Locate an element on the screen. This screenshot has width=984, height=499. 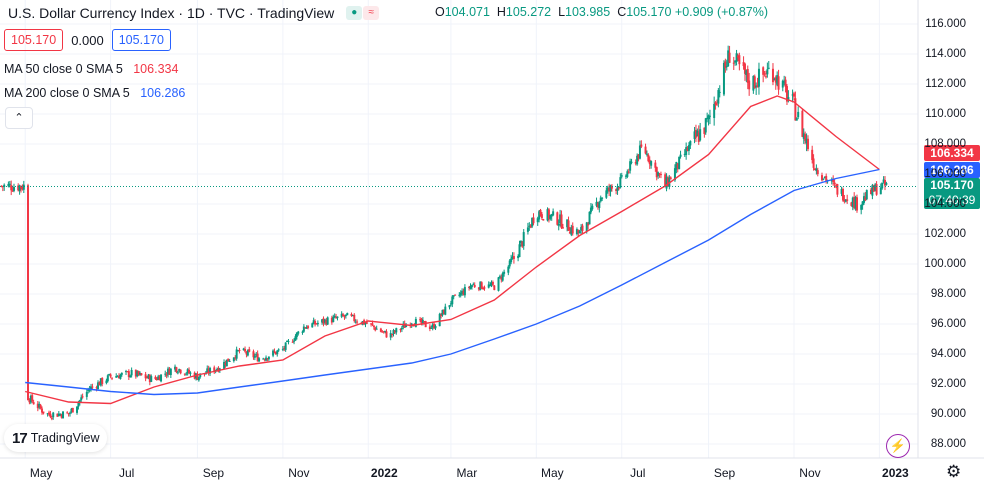
last-price-tag: 105.170 07:40:39 is located at coordinates (952, 193).